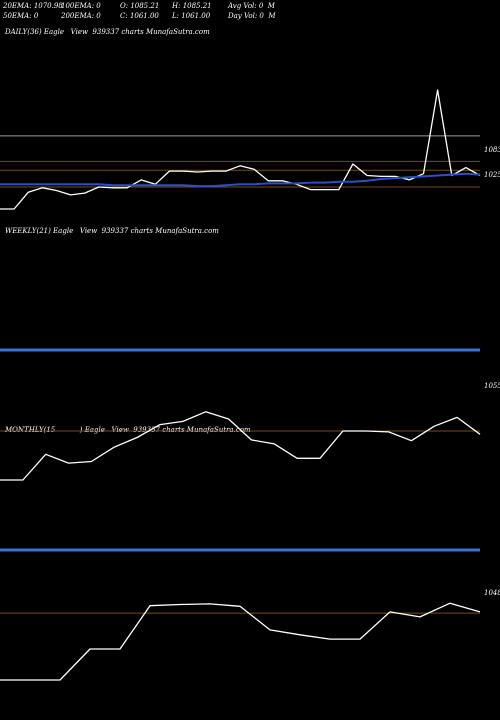 The image size is (500, 720). Describe the element at coordinates (81, 16) in the screenshot. I see `header-200ema: 200EMA: 0` at that location.